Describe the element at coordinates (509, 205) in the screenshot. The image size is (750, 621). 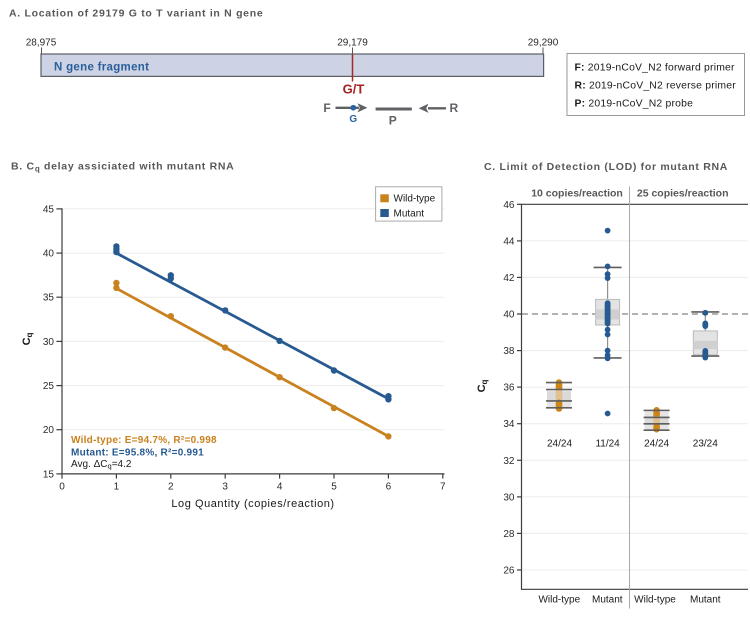
I see `svg-text: 46` at that location.